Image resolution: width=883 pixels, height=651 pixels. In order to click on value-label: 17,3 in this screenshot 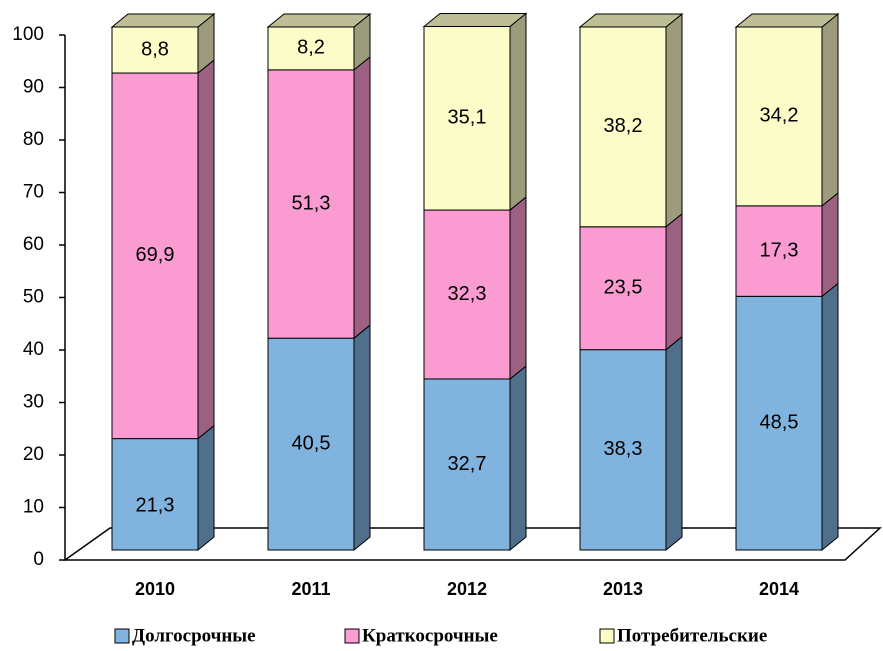, I will do `click(779, 250)`.